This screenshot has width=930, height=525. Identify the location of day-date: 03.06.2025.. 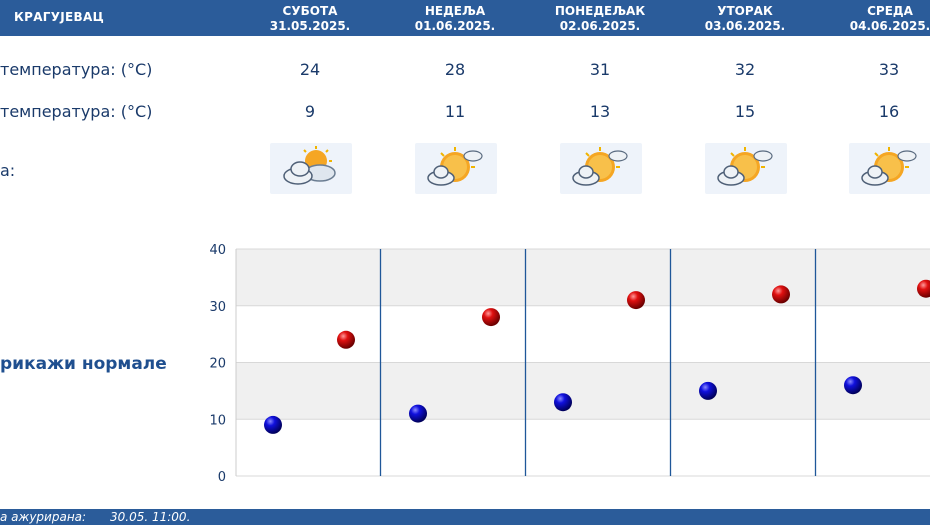
(745, 26).